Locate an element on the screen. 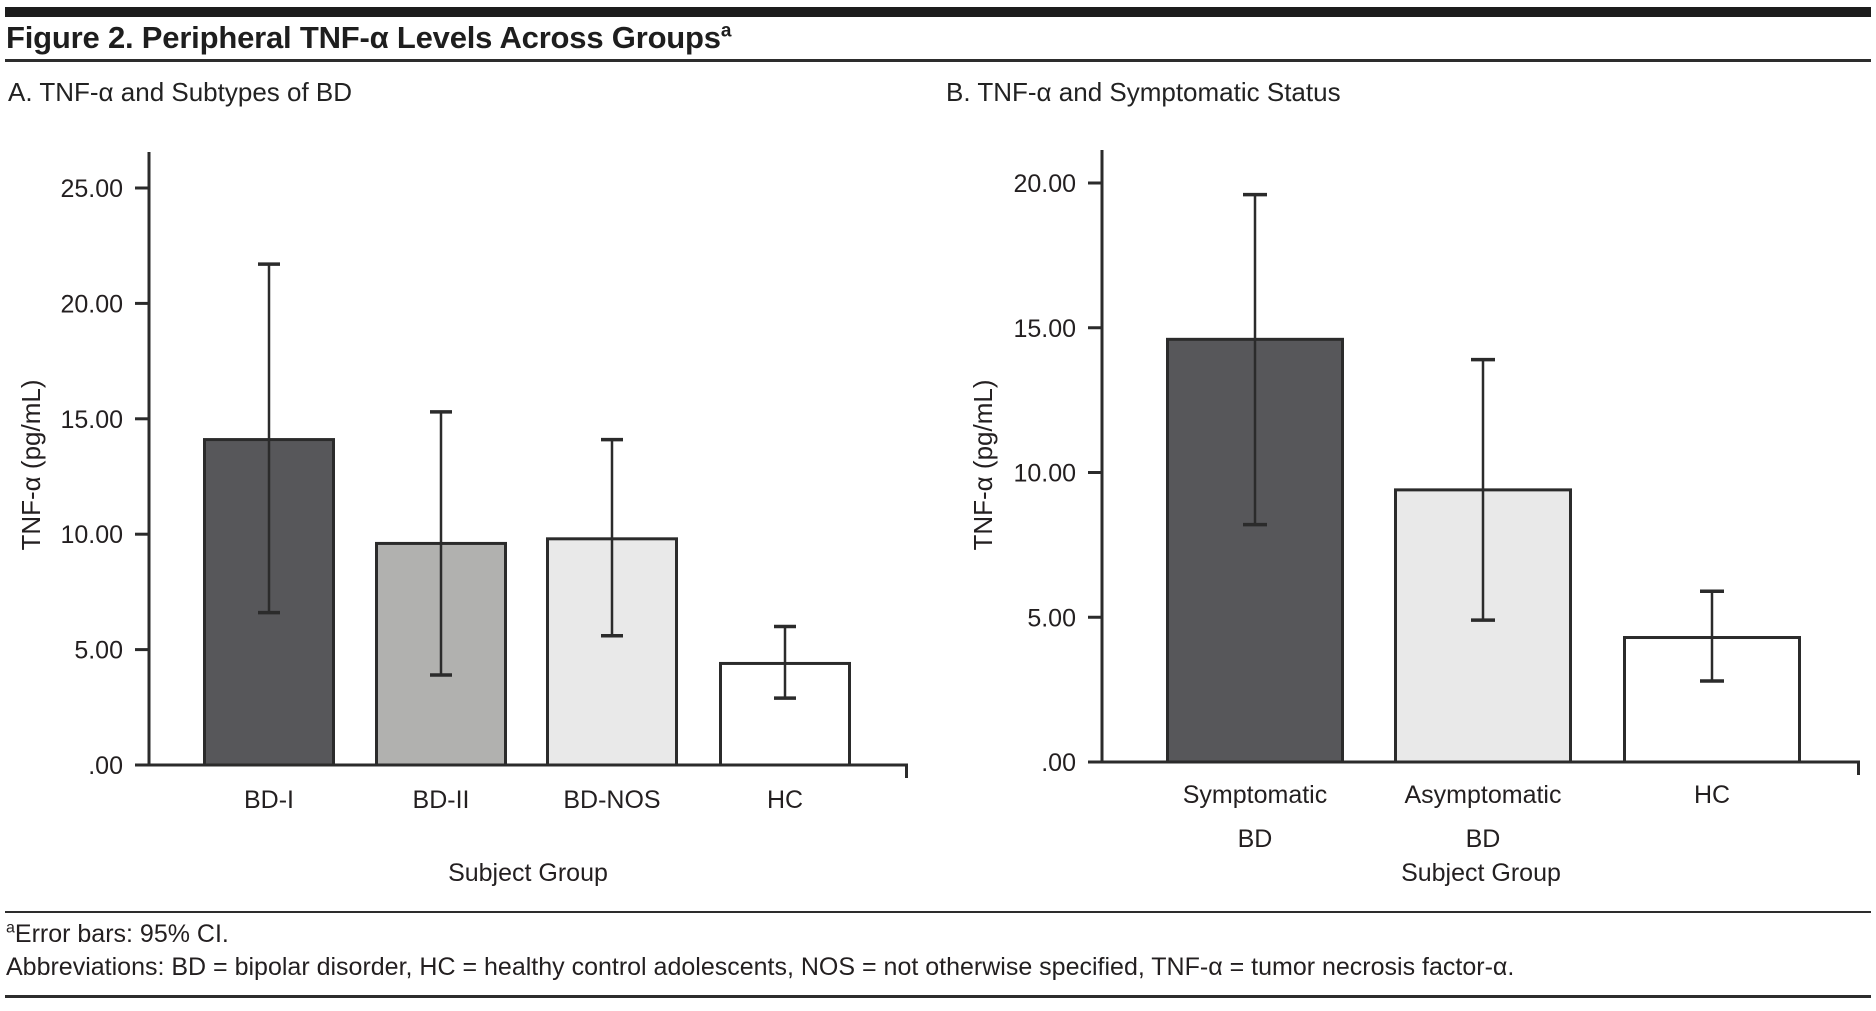  x-category-label: Symptomatic is located at coordinates (1255, 795).